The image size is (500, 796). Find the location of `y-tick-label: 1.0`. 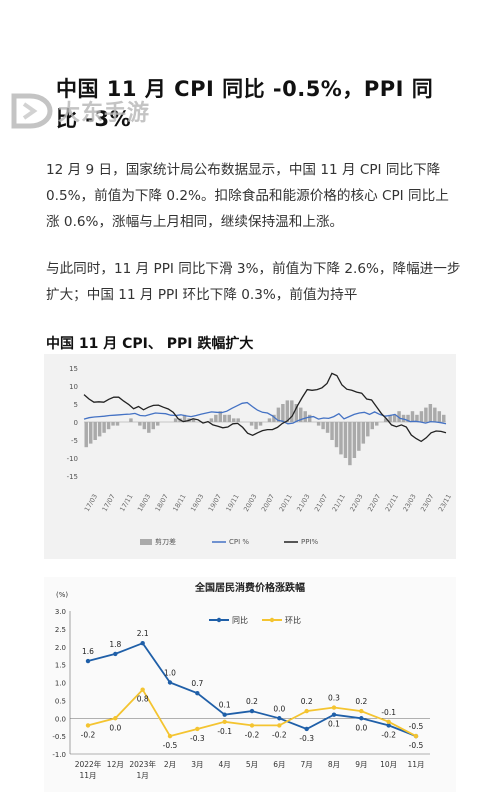

y-tick-label: 1.0 is located at coordinates (60, 684).